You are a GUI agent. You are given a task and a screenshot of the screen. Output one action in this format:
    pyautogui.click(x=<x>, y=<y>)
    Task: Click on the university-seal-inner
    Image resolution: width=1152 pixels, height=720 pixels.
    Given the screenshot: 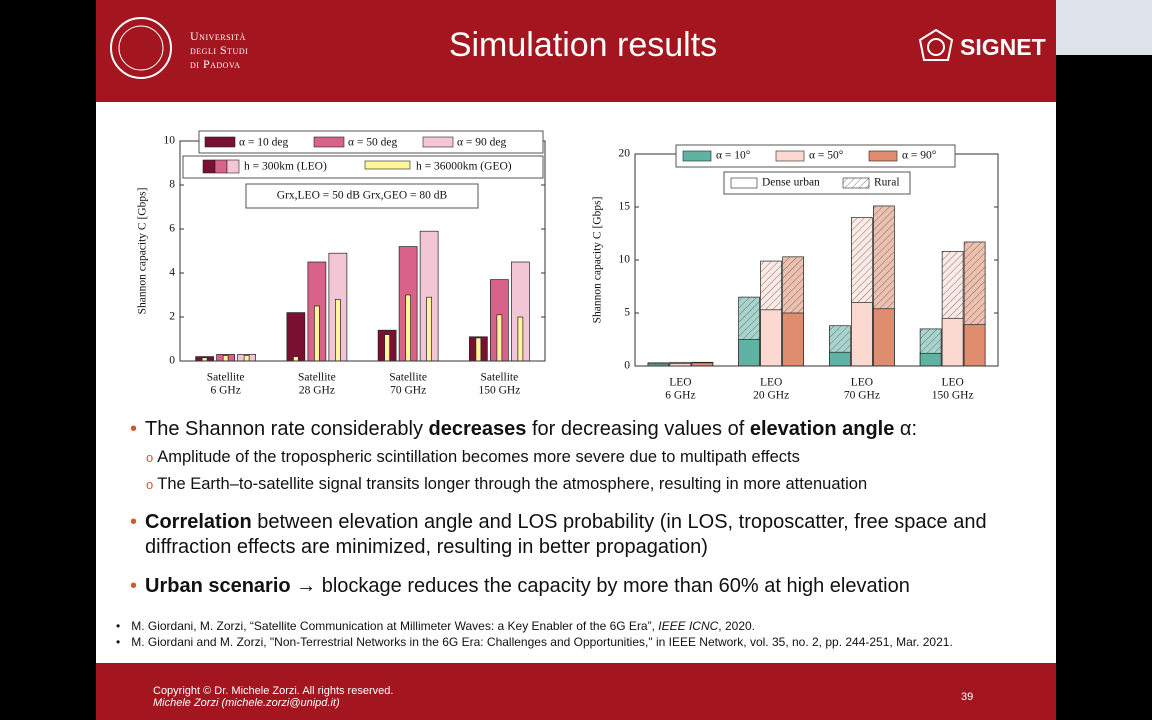 What is the action you would take?
    pyautogui.click(x=141, y=48)
    